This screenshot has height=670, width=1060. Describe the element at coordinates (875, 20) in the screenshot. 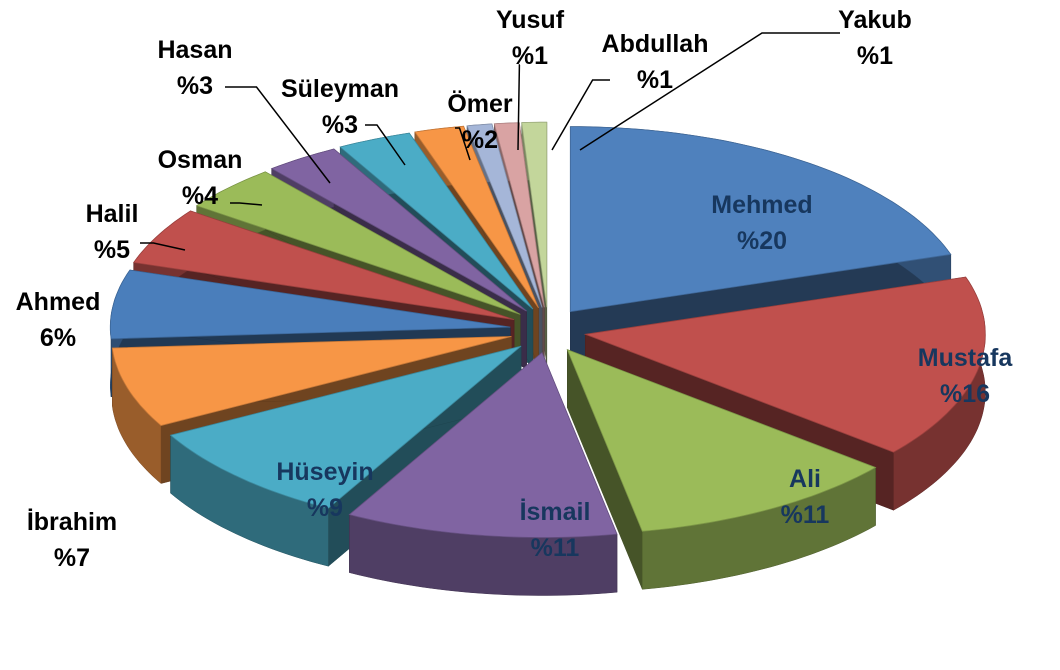

I see `slice-label-name: Yakub` at that location.